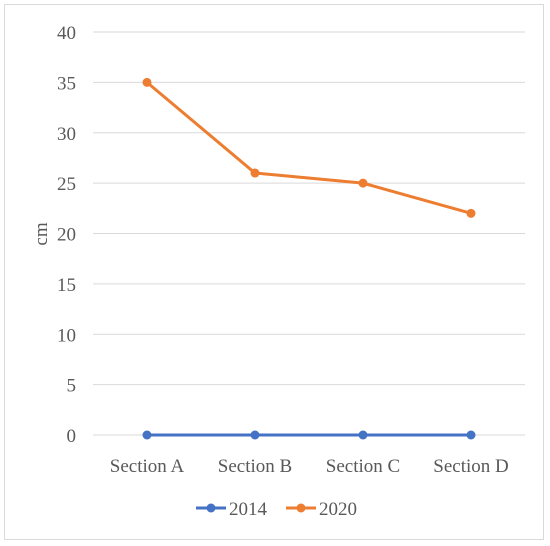 The height and width of the screenshot is (546, 550). Describe the element at coordinates (338, 509) in the screenshot. I see `legend-label: 2020` at that location.